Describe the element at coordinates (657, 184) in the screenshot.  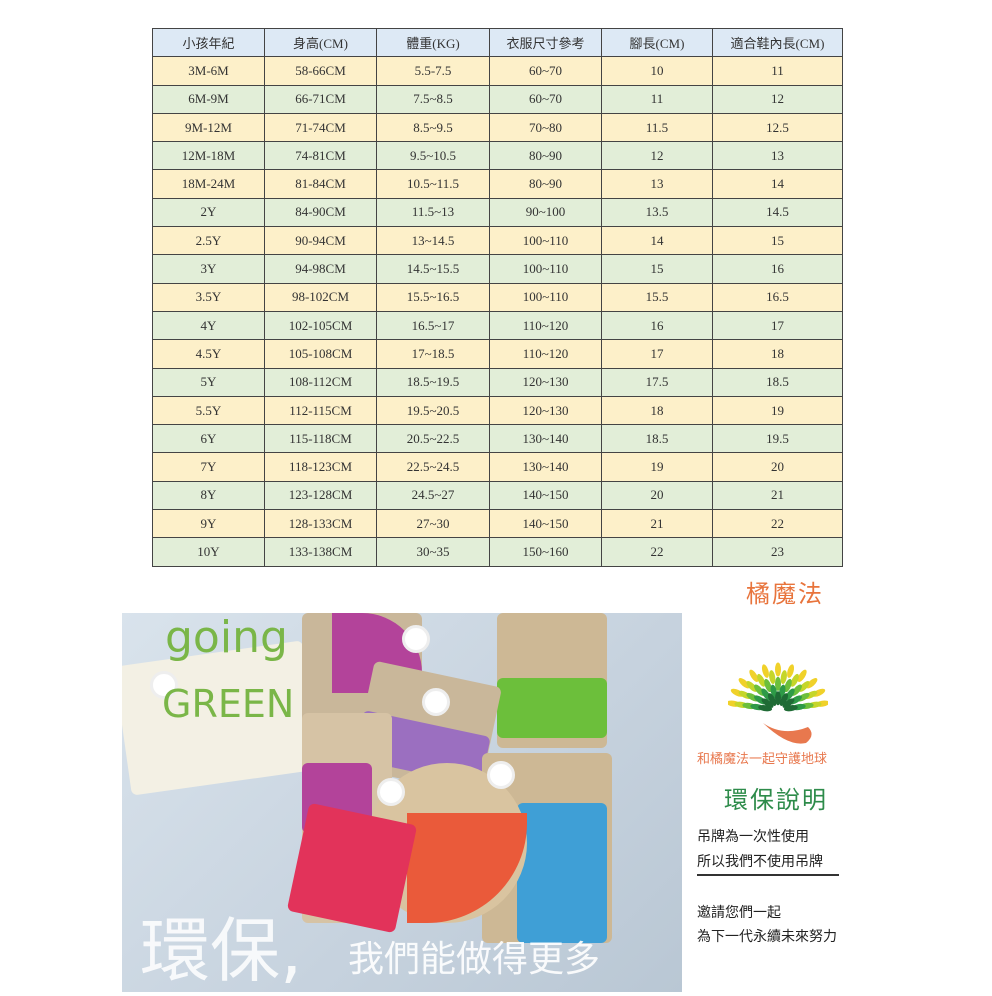
I see `table-cell: 13` at that location.